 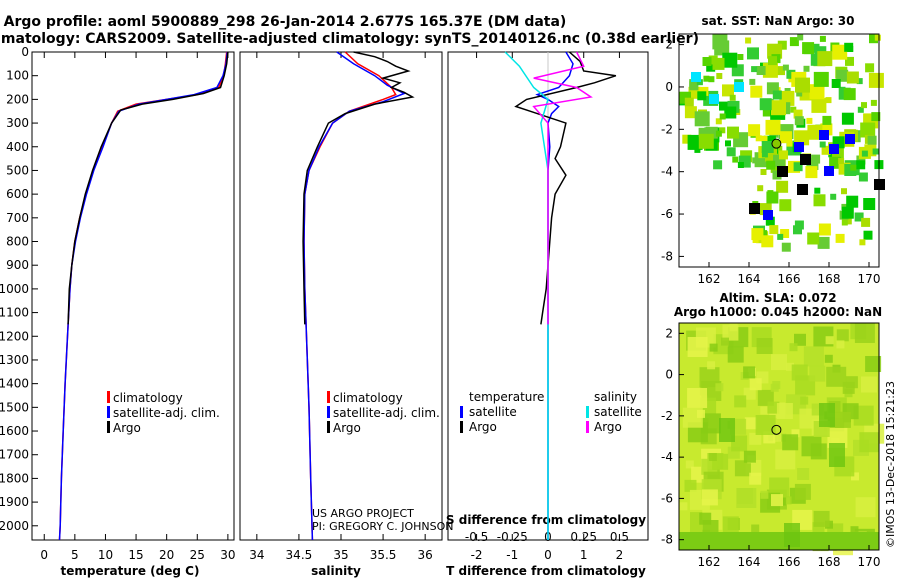 I want to click on sst-cell-blue, so click(x=768, y=215).